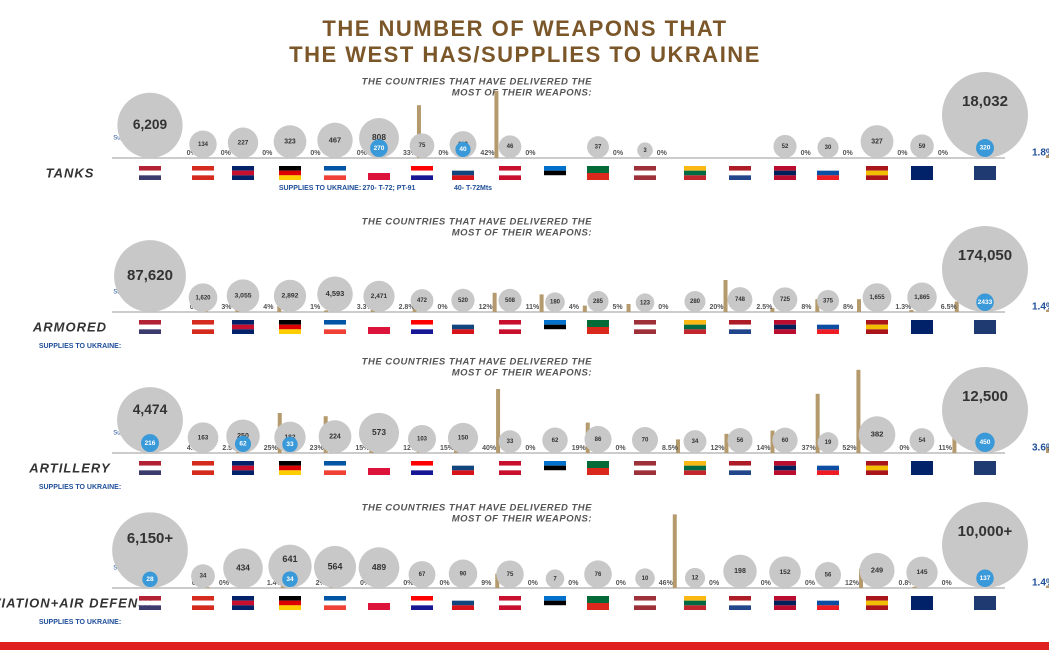 The width and height of the screenshot is (1049, 650). Describe the element at coordinates (271, 448) in the screenshot. I see `pct-label: 25%` at that location.